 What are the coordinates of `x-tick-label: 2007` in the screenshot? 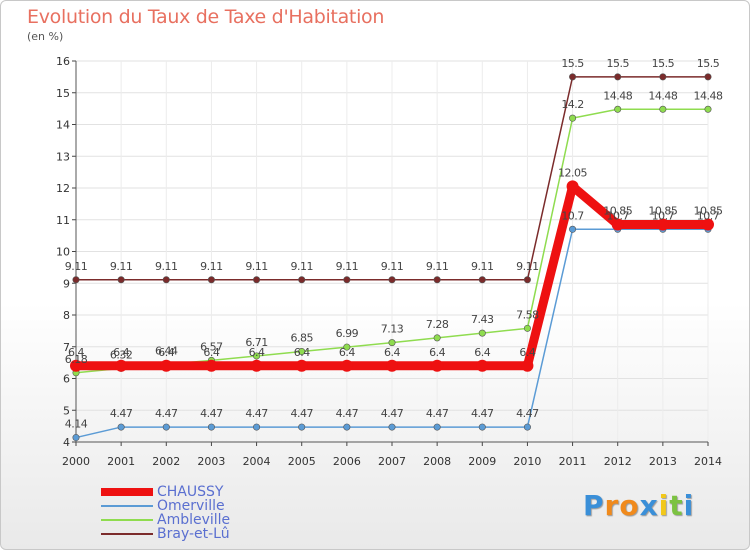 It's located at (392, 461).